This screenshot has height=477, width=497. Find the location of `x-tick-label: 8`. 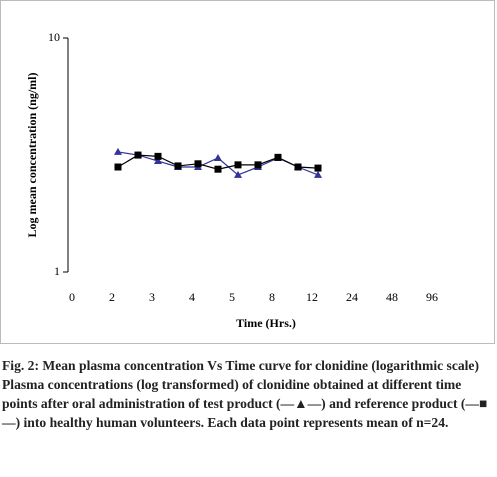

x-tick-label: 8 is located at coordinates (272, 297).